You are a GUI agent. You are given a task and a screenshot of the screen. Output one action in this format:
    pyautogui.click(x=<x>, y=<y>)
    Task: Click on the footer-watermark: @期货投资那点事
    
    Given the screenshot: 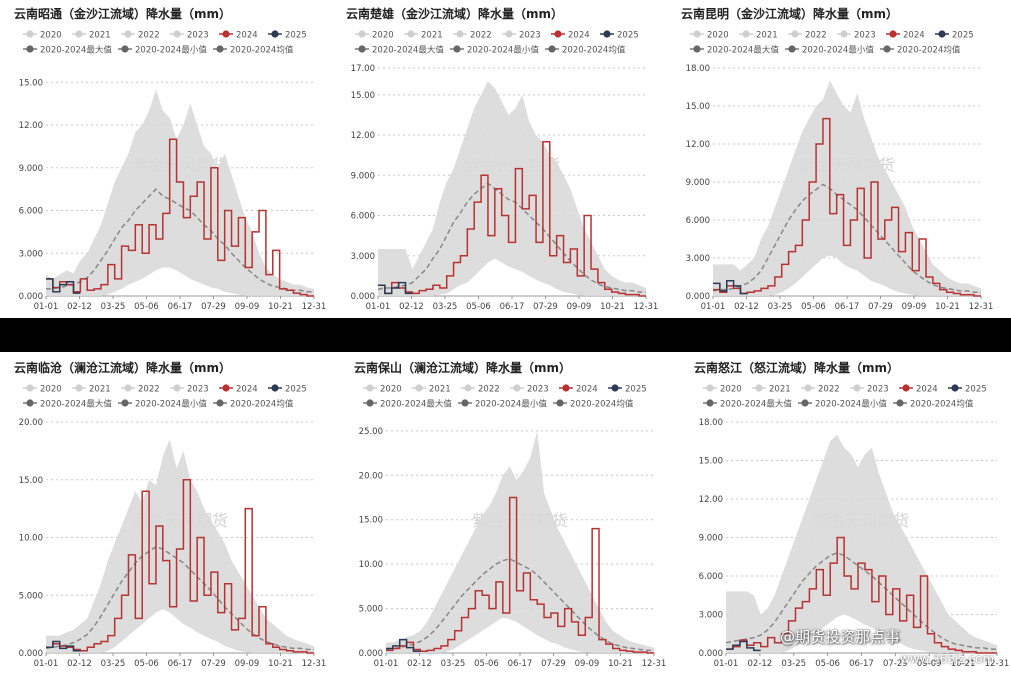 What is the action you would take?
    pyautogui.click(x=840, y=637)
    